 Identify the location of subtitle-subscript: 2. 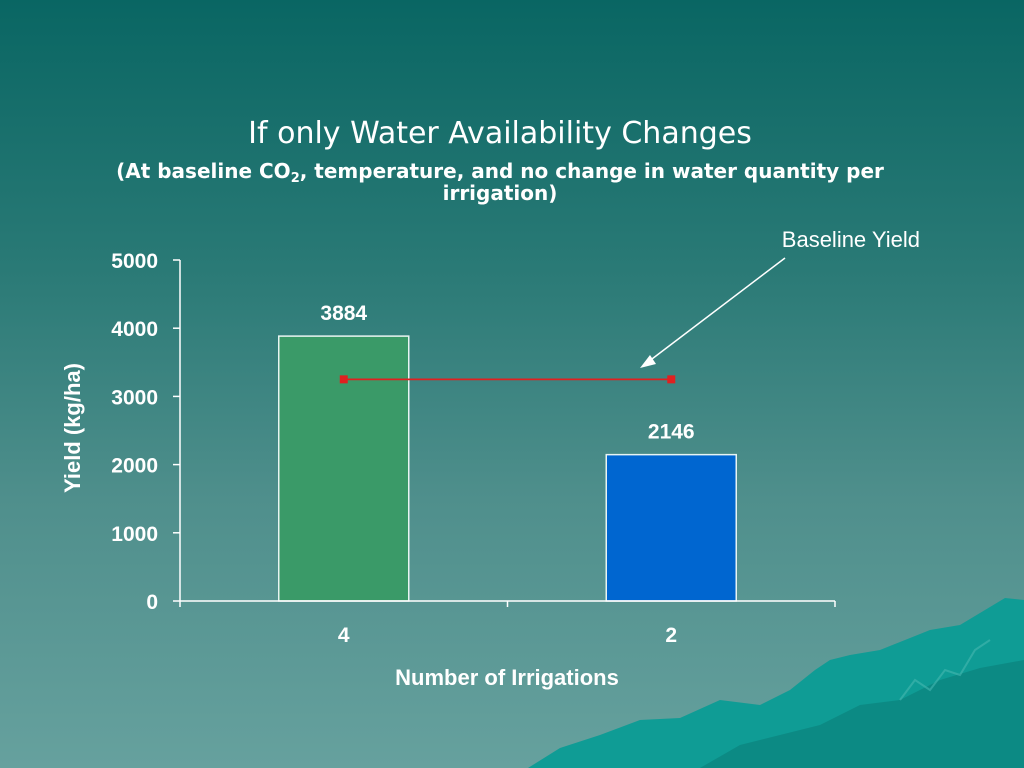
(295, 178).